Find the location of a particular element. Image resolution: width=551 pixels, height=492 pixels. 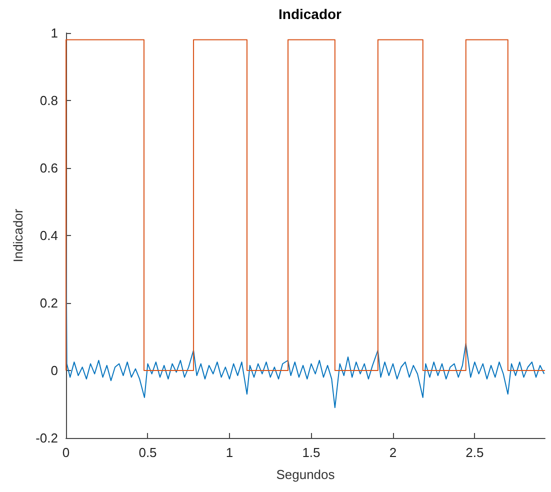

x-tick-label: 1 is located at coordinates (230, 452).